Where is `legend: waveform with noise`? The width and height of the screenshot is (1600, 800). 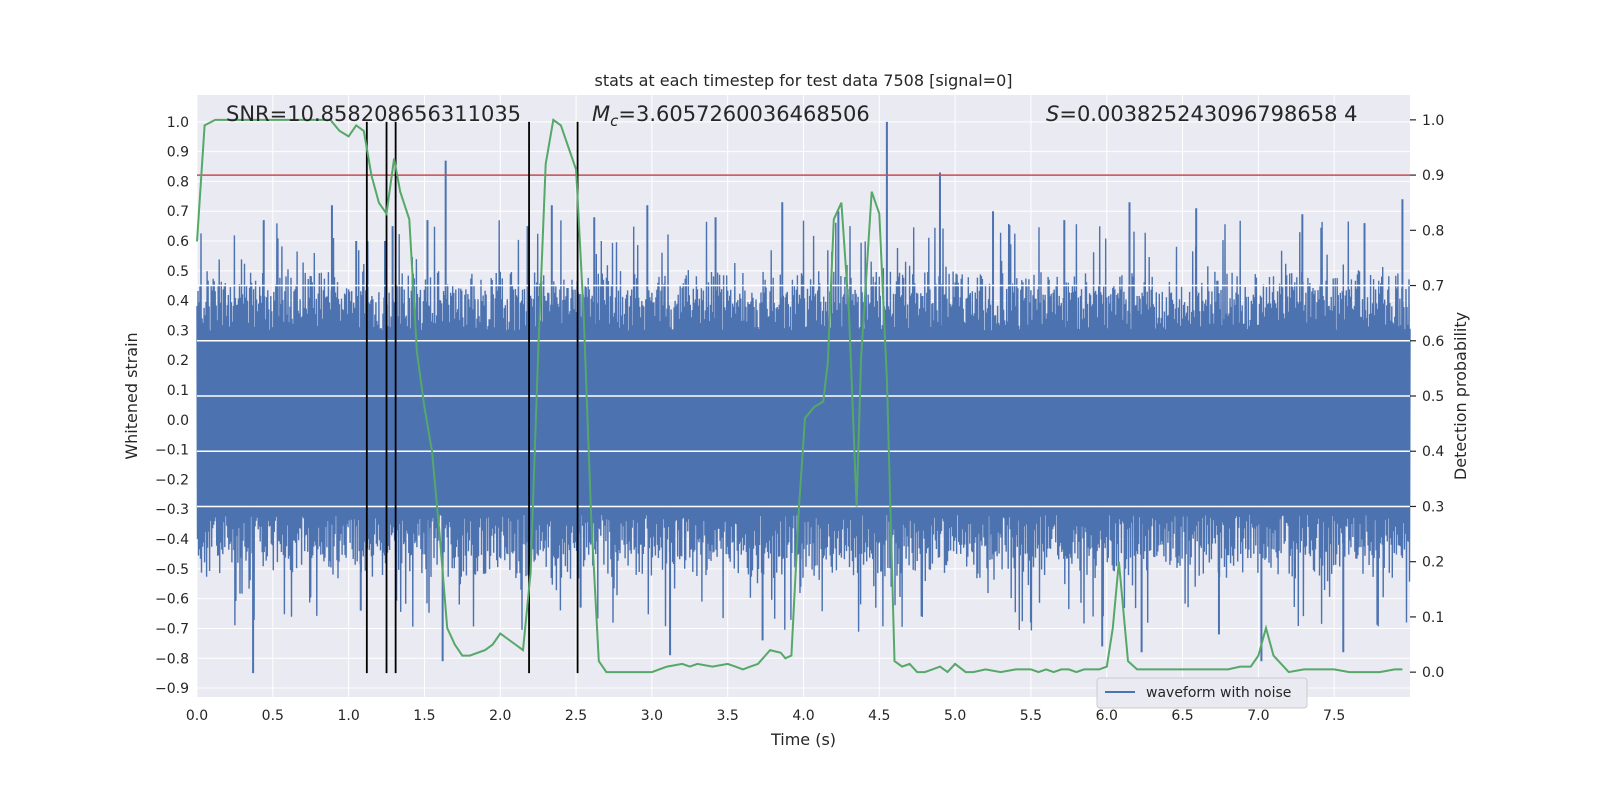 legend: waveform with noise is located at coordinates (1202, 693).